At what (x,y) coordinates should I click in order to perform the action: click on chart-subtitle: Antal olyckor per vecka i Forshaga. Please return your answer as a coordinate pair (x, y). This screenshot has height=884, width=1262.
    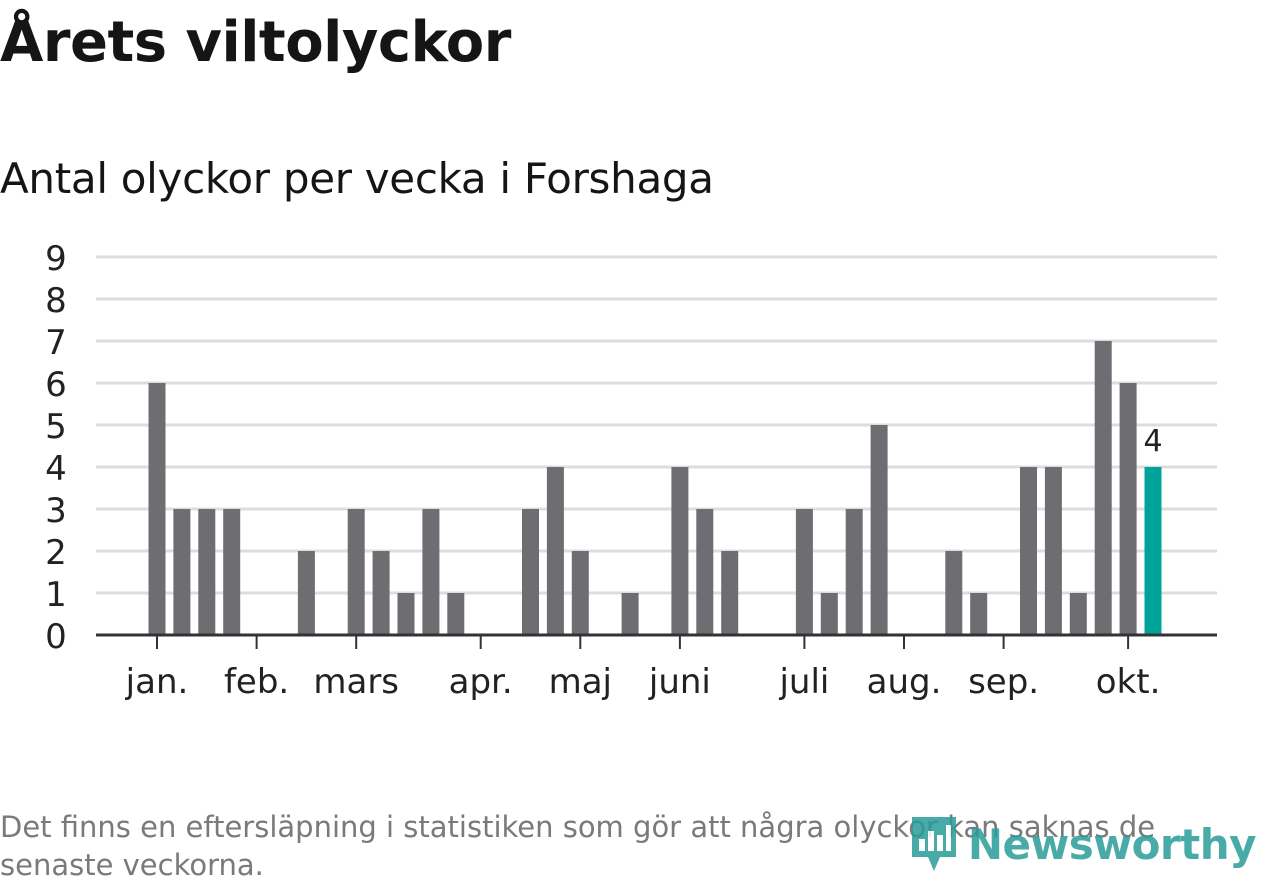
    Looking at the image, I should click on (357, 178).